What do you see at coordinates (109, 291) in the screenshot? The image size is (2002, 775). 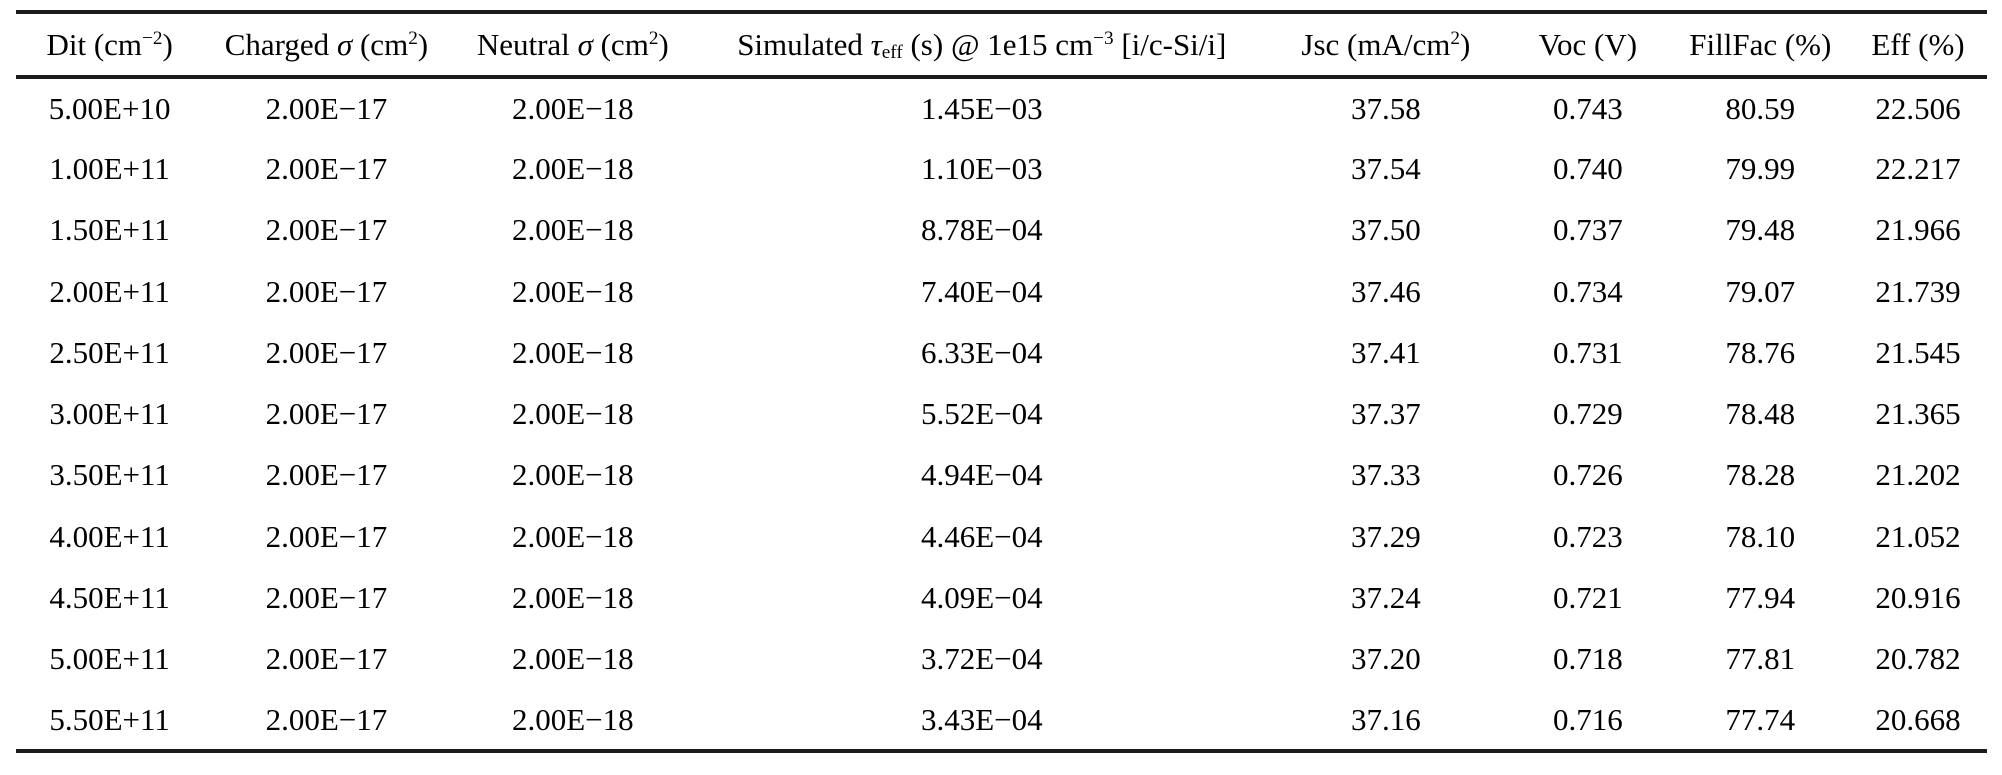 I see `cell-dit: 2.00E+11` at bounding box center [109, 291].